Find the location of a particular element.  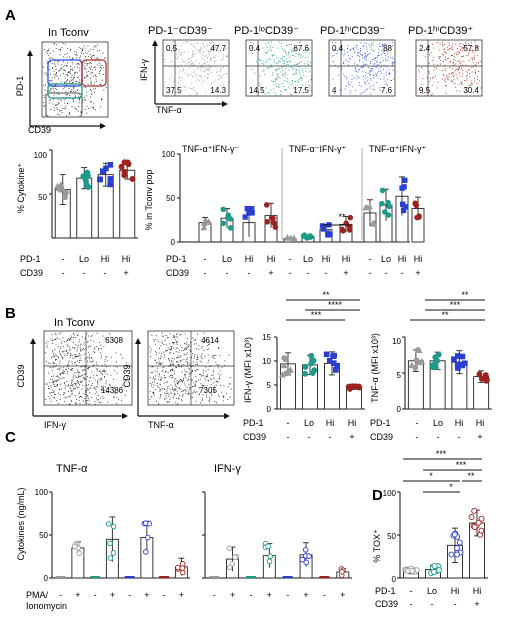

c-tnfa-title: TNF-α is located at coordinates (72, 469).